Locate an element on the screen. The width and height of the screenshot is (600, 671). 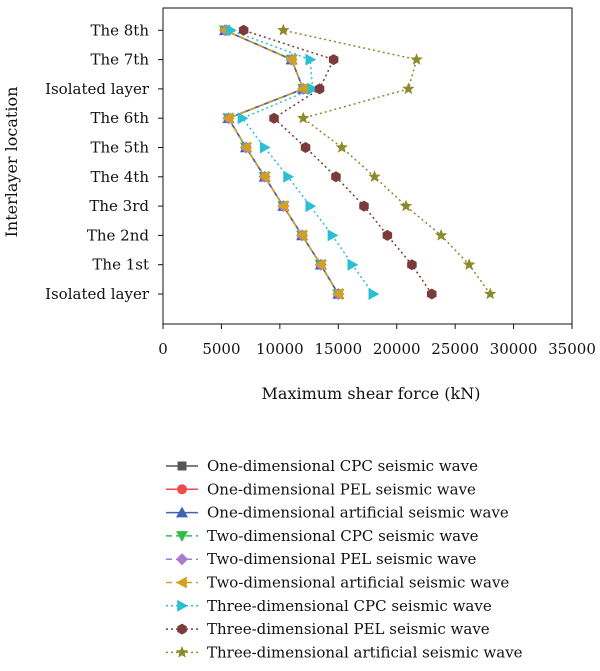
legend-item: Two-dimensional artificial seismic wave is located at coordinates (337, 583).